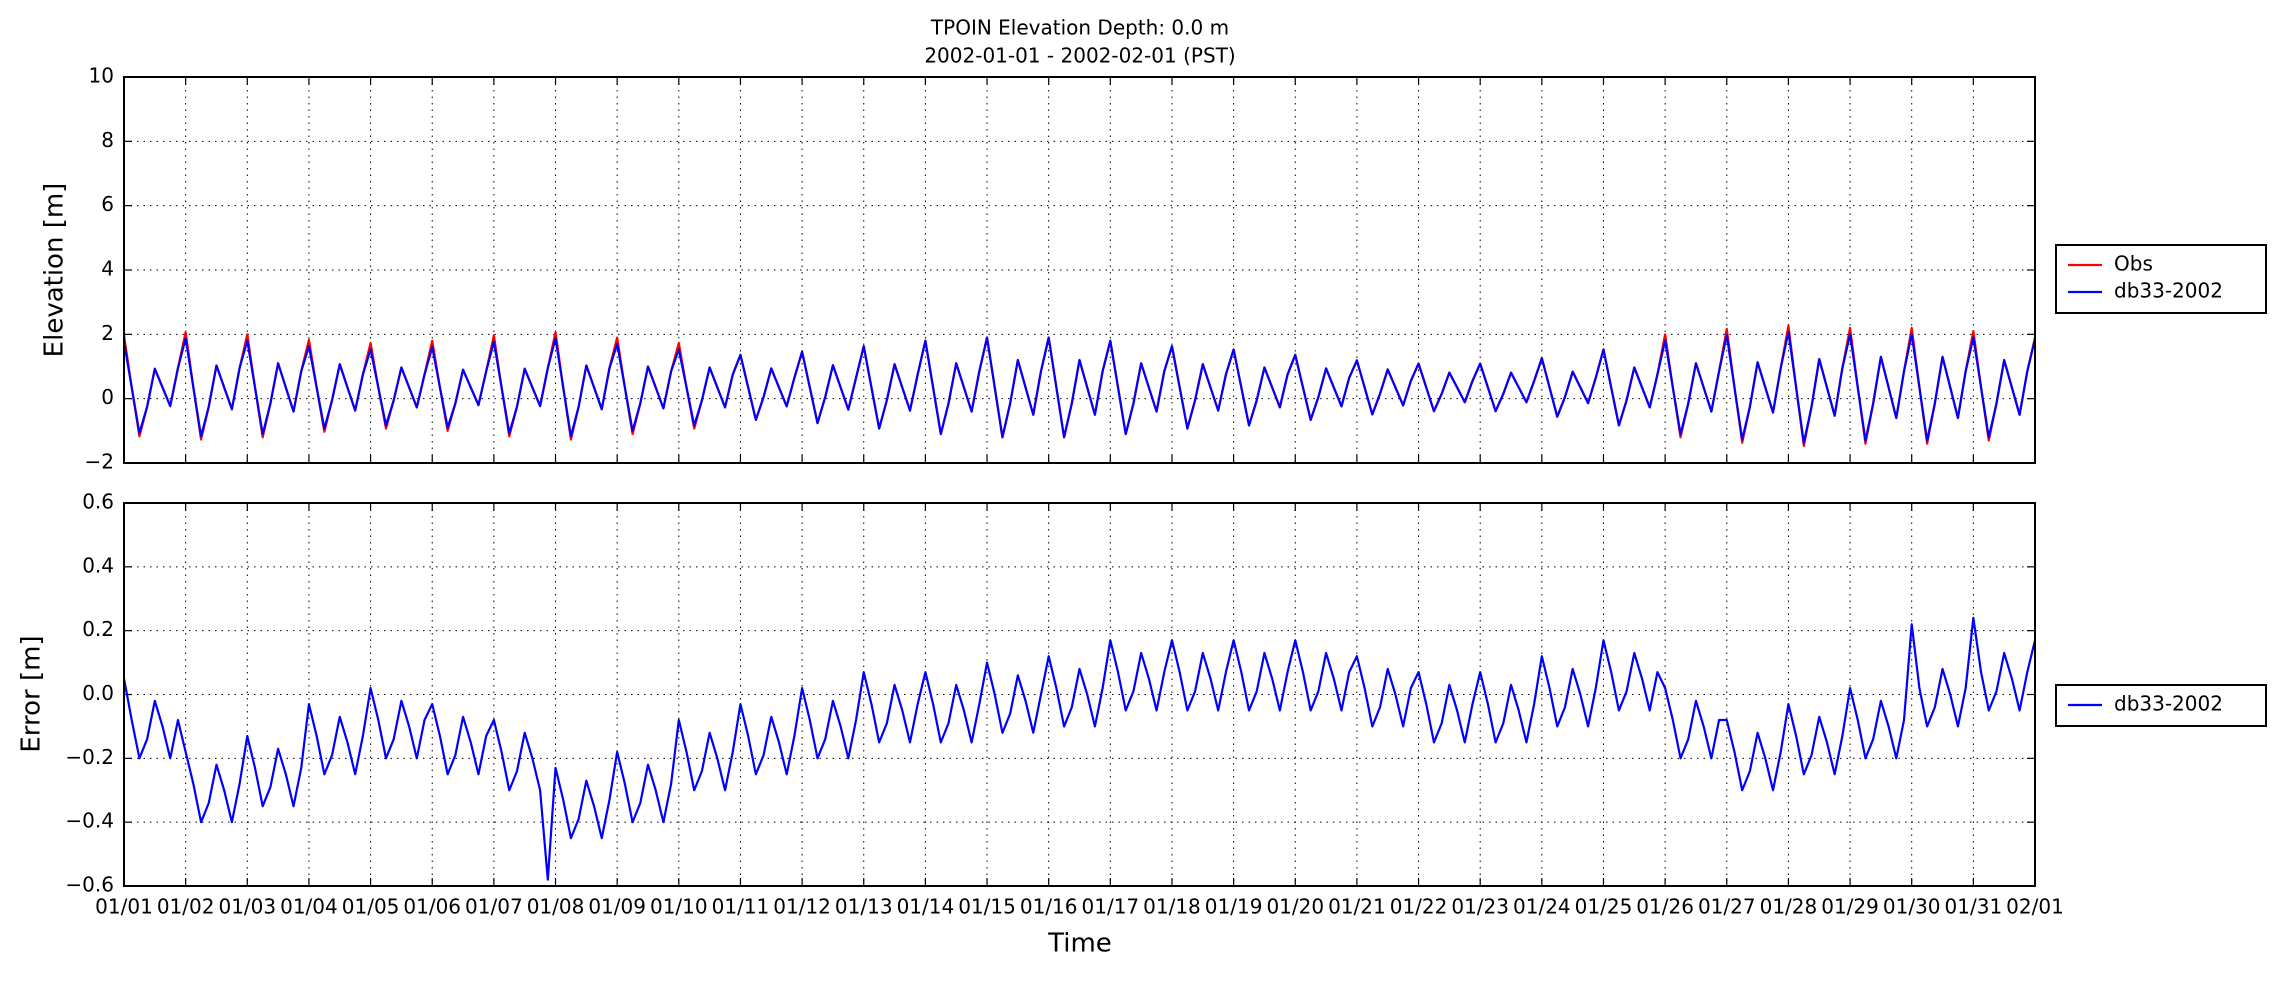 The height and width of the screenshot is (981, 2285). What do you see at coordinates (1789, 907) in the screenshot?
I see `x-tick-label: 01/28` at bounding box center [1789, 907].